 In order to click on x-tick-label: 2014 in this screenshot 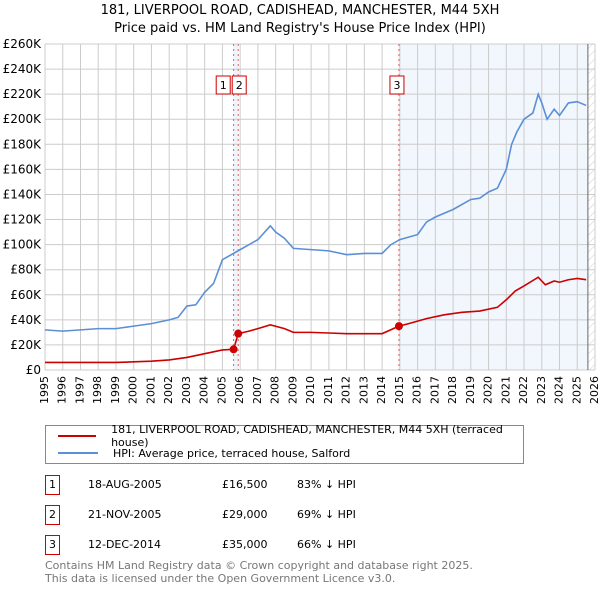, I will do `click(381, 390)`.